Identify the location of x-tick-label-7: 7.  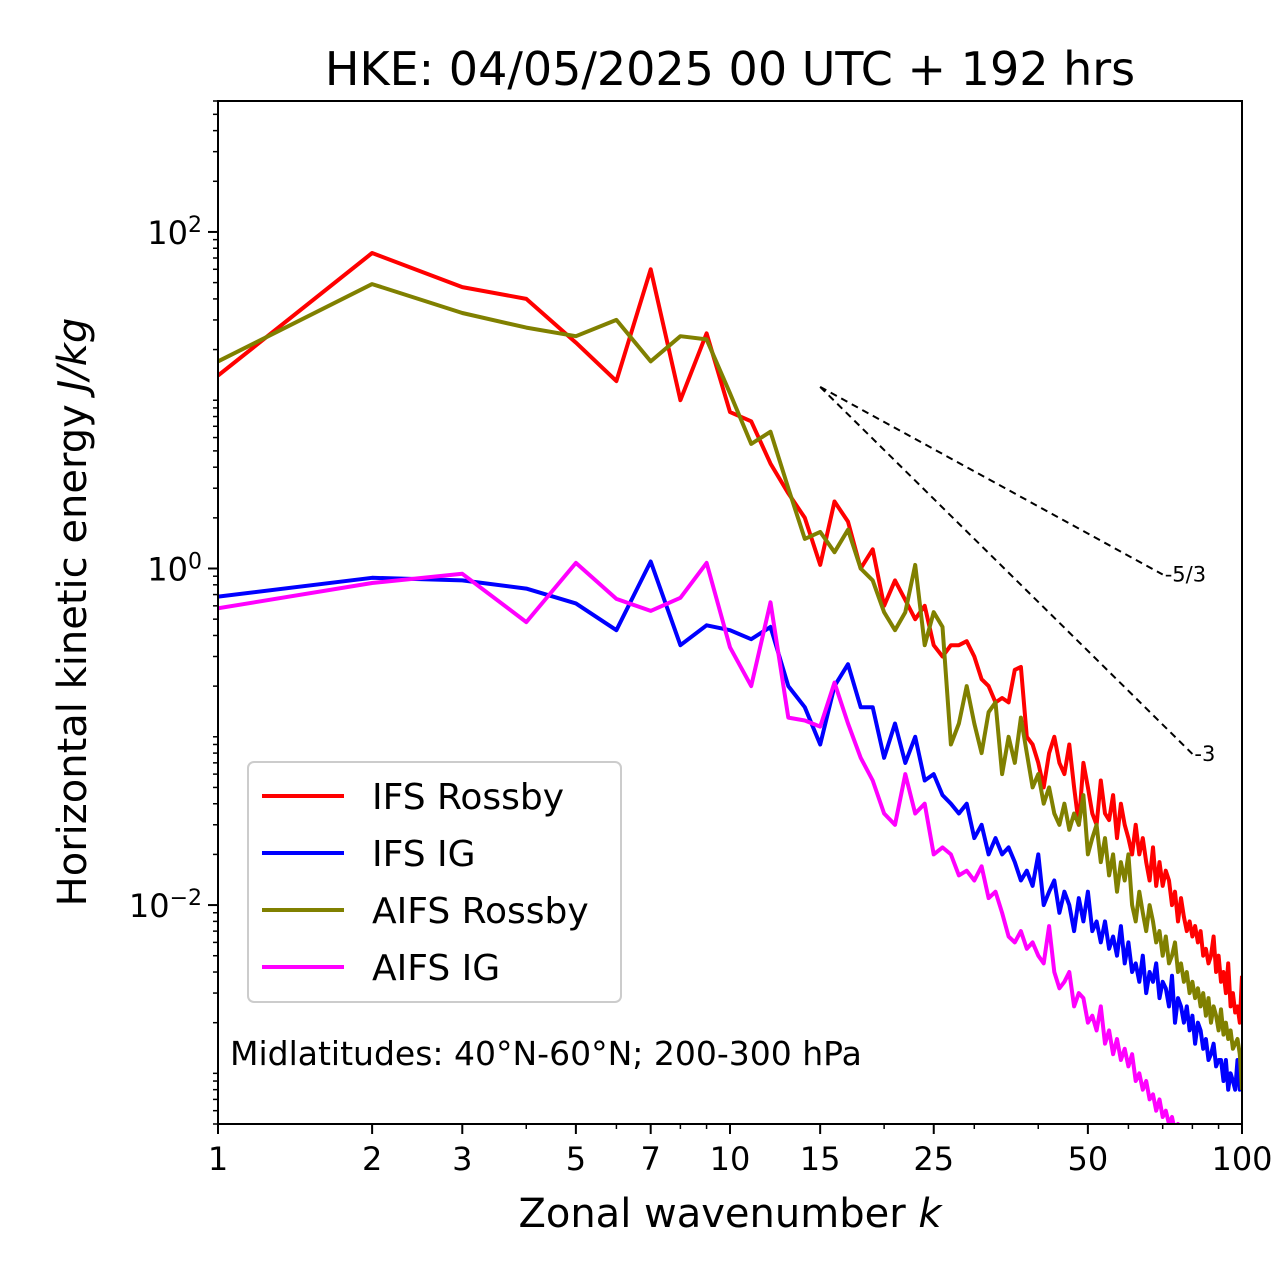
(651, 1159).